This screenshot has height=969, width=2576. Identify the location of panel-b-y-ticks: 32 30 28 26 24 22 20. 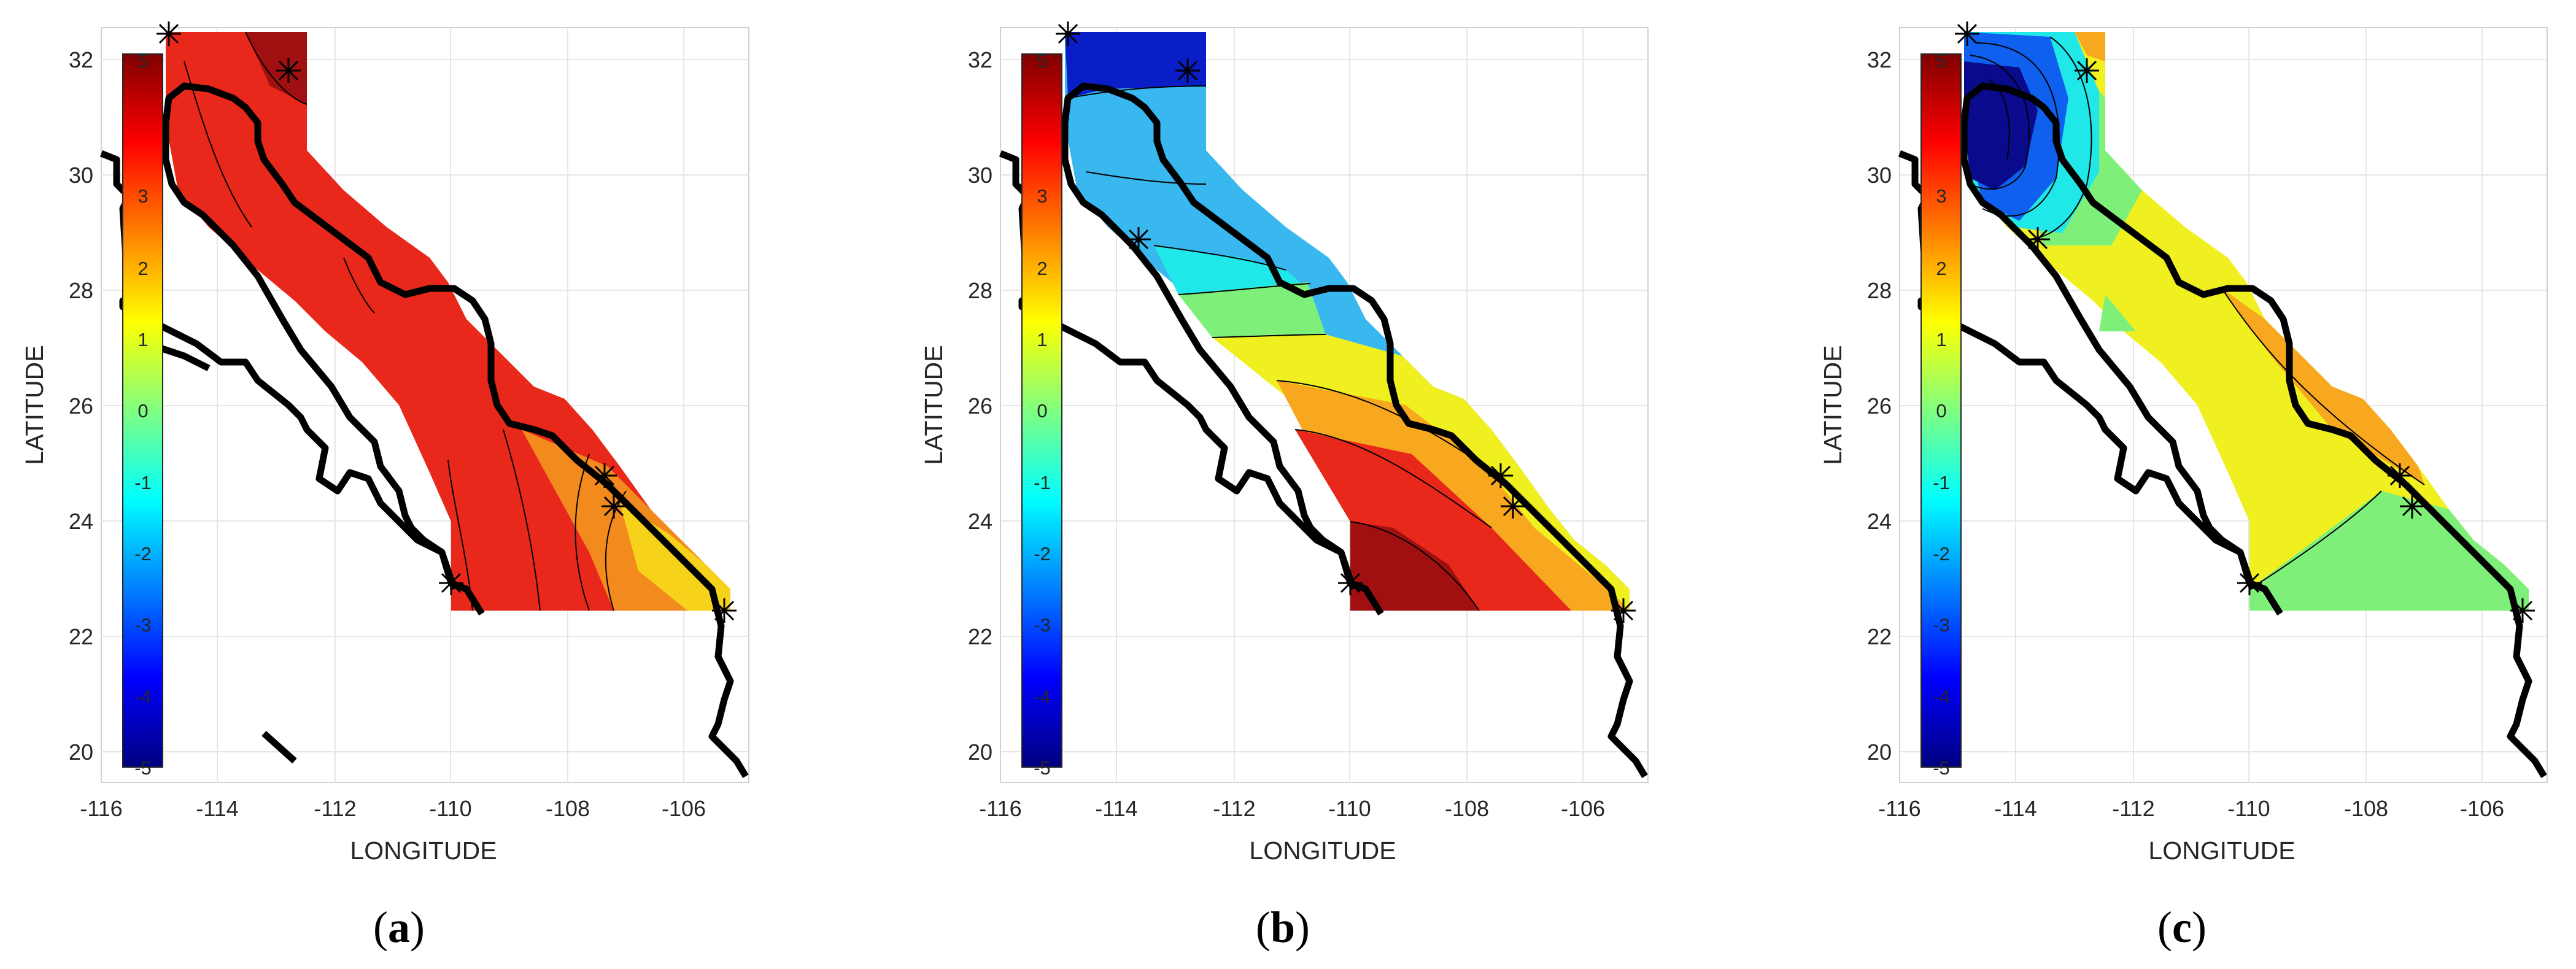
(980, 406).